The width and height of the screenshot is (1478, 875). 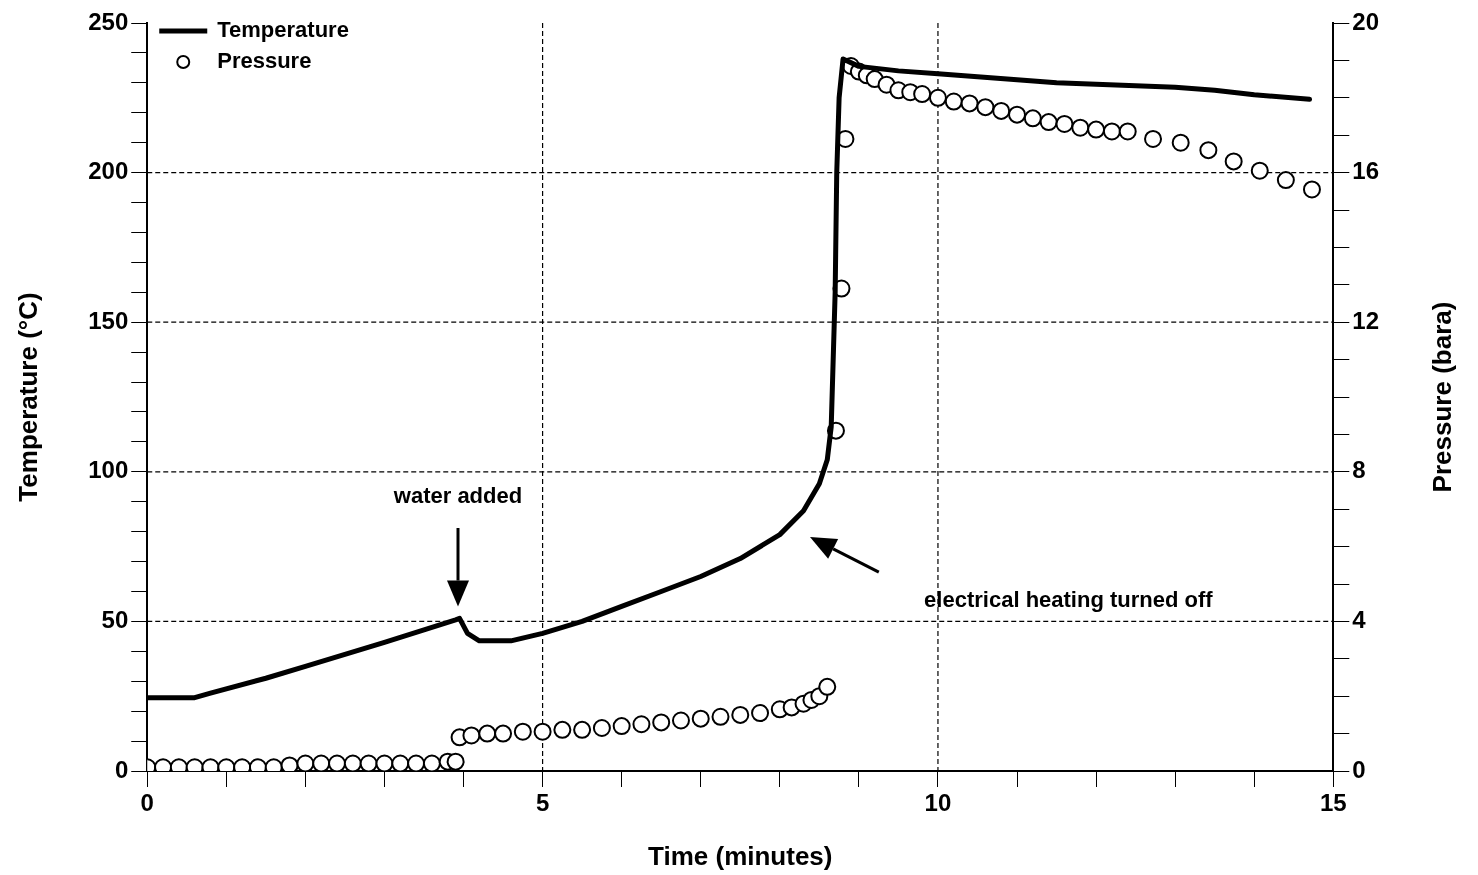 What do you see at coordinates (108, 171) in the screenshot?
I see `y-tick-label: 200` at bounding box center [108, 171].